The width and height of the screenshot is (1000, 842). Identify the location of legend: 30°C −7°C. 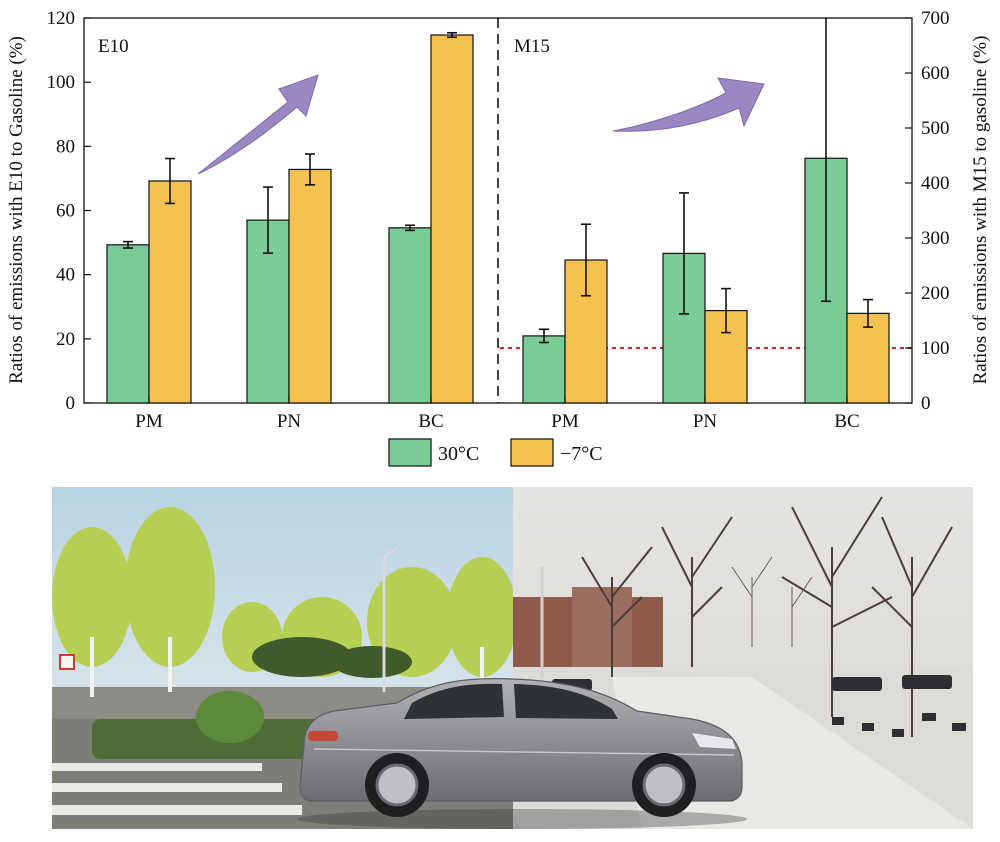
(495, 452).